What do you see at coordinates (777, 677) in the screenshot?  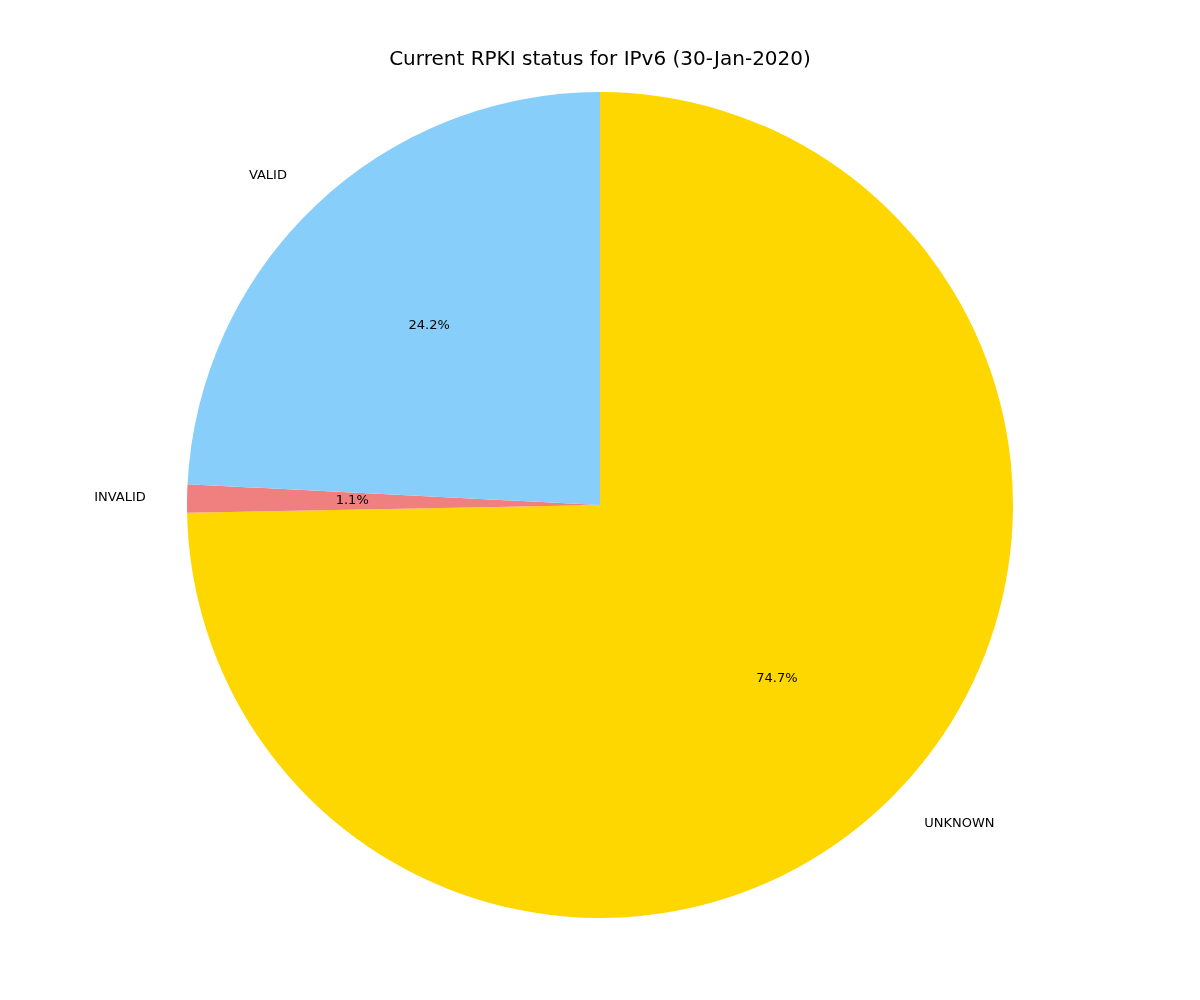 I see `data-label: 74.7%` at bounding box center [777, 677].